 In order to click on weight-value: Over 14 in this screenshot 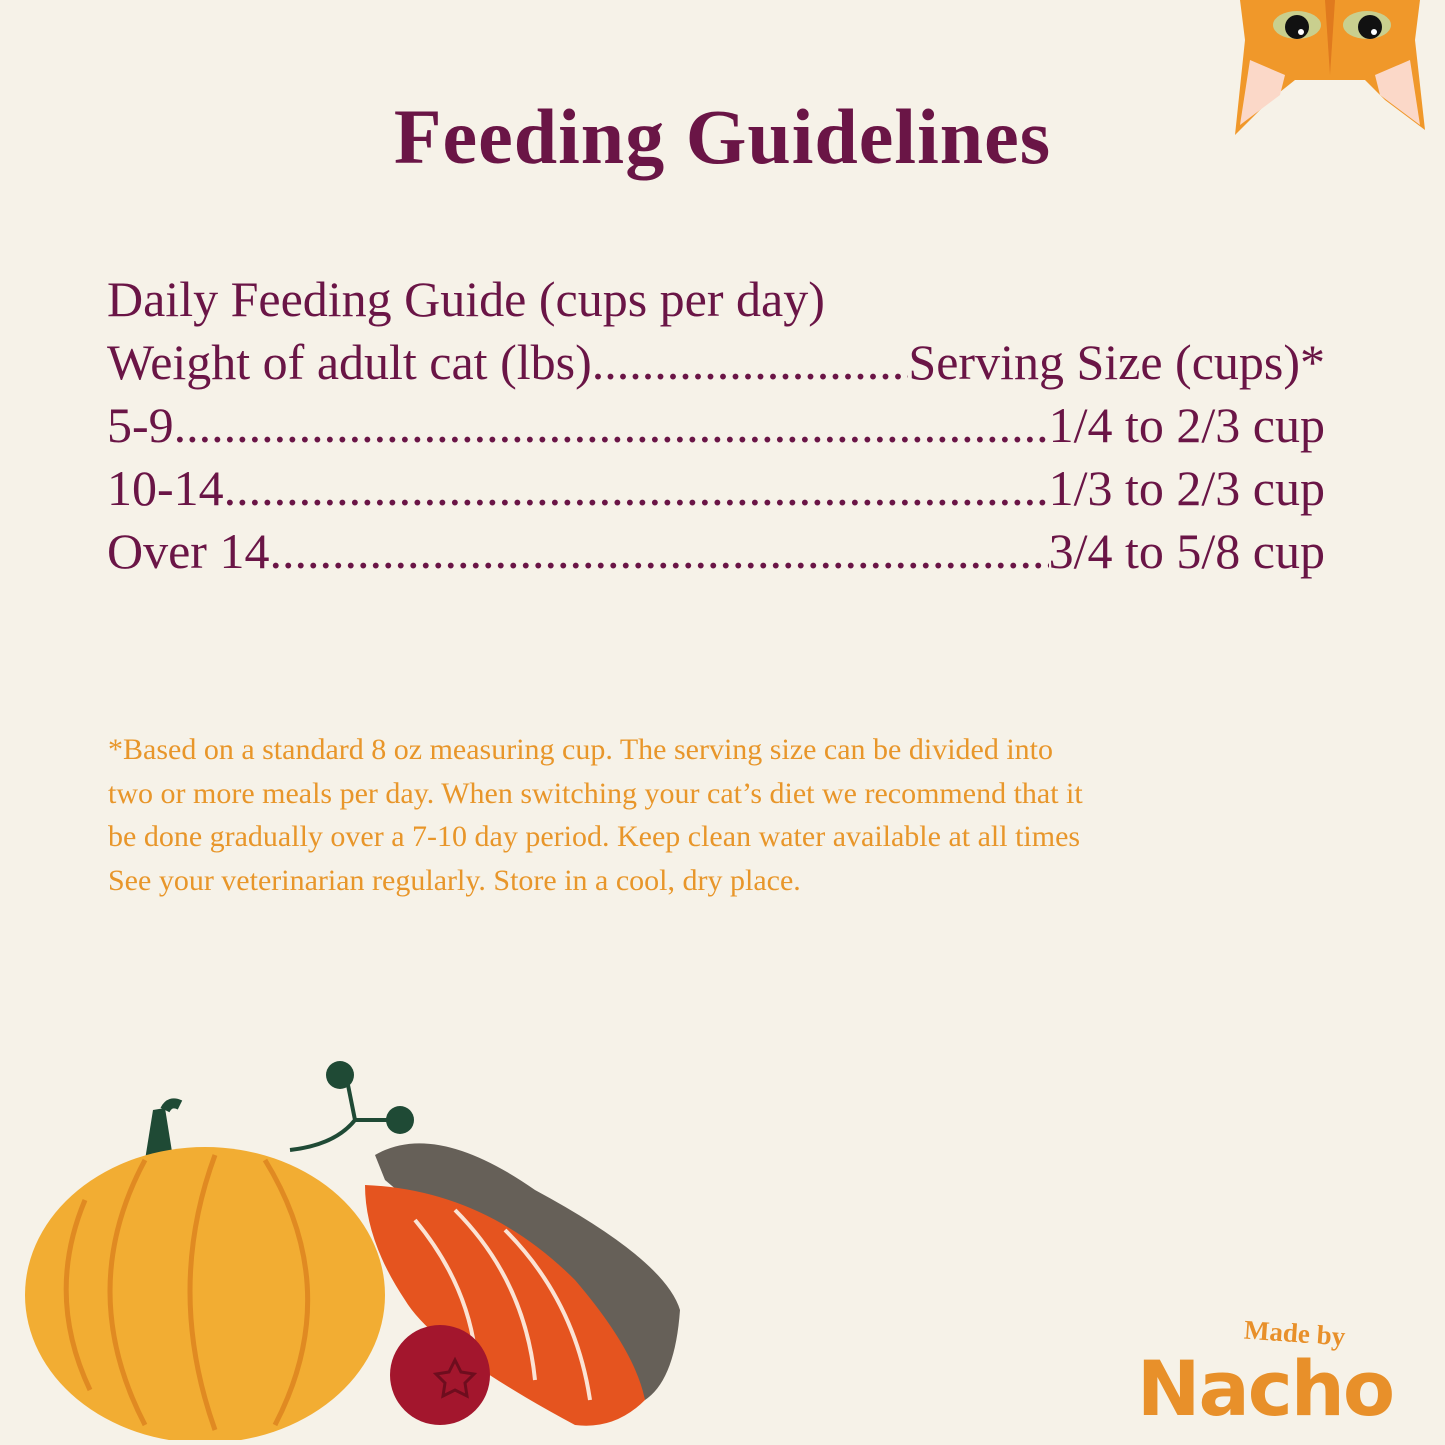, I will do `click(188, 551)`.